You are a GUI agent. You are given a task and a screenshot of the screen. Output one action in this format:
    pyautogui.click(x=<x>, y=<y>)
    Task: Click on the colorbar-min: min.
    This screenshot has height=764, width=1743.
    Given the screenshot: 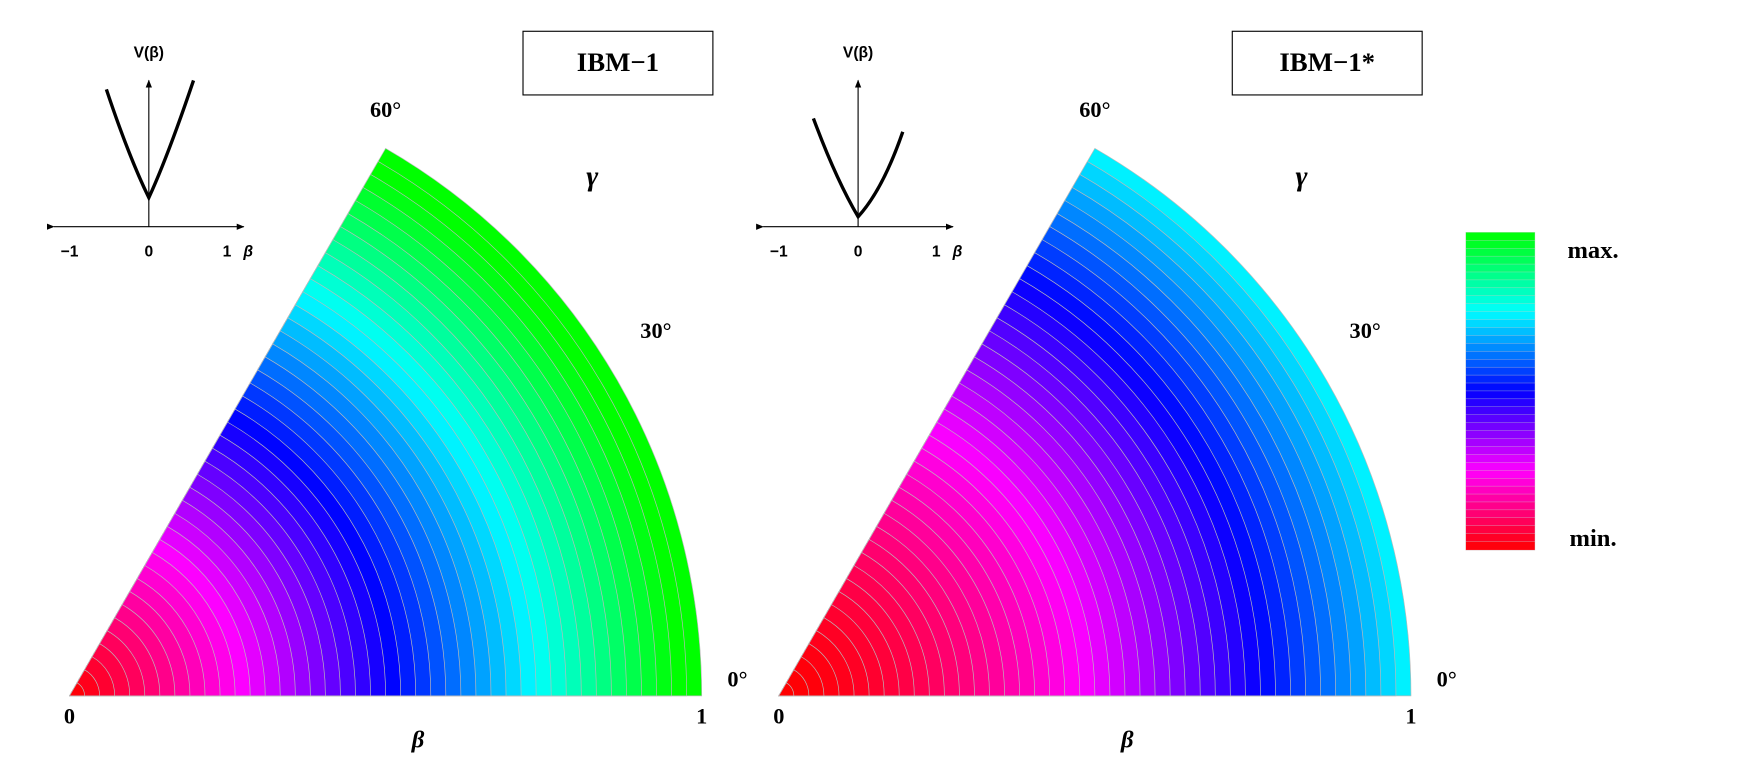 What is the action you would take?
    pyautogui.click(x=1593, y=538)
    